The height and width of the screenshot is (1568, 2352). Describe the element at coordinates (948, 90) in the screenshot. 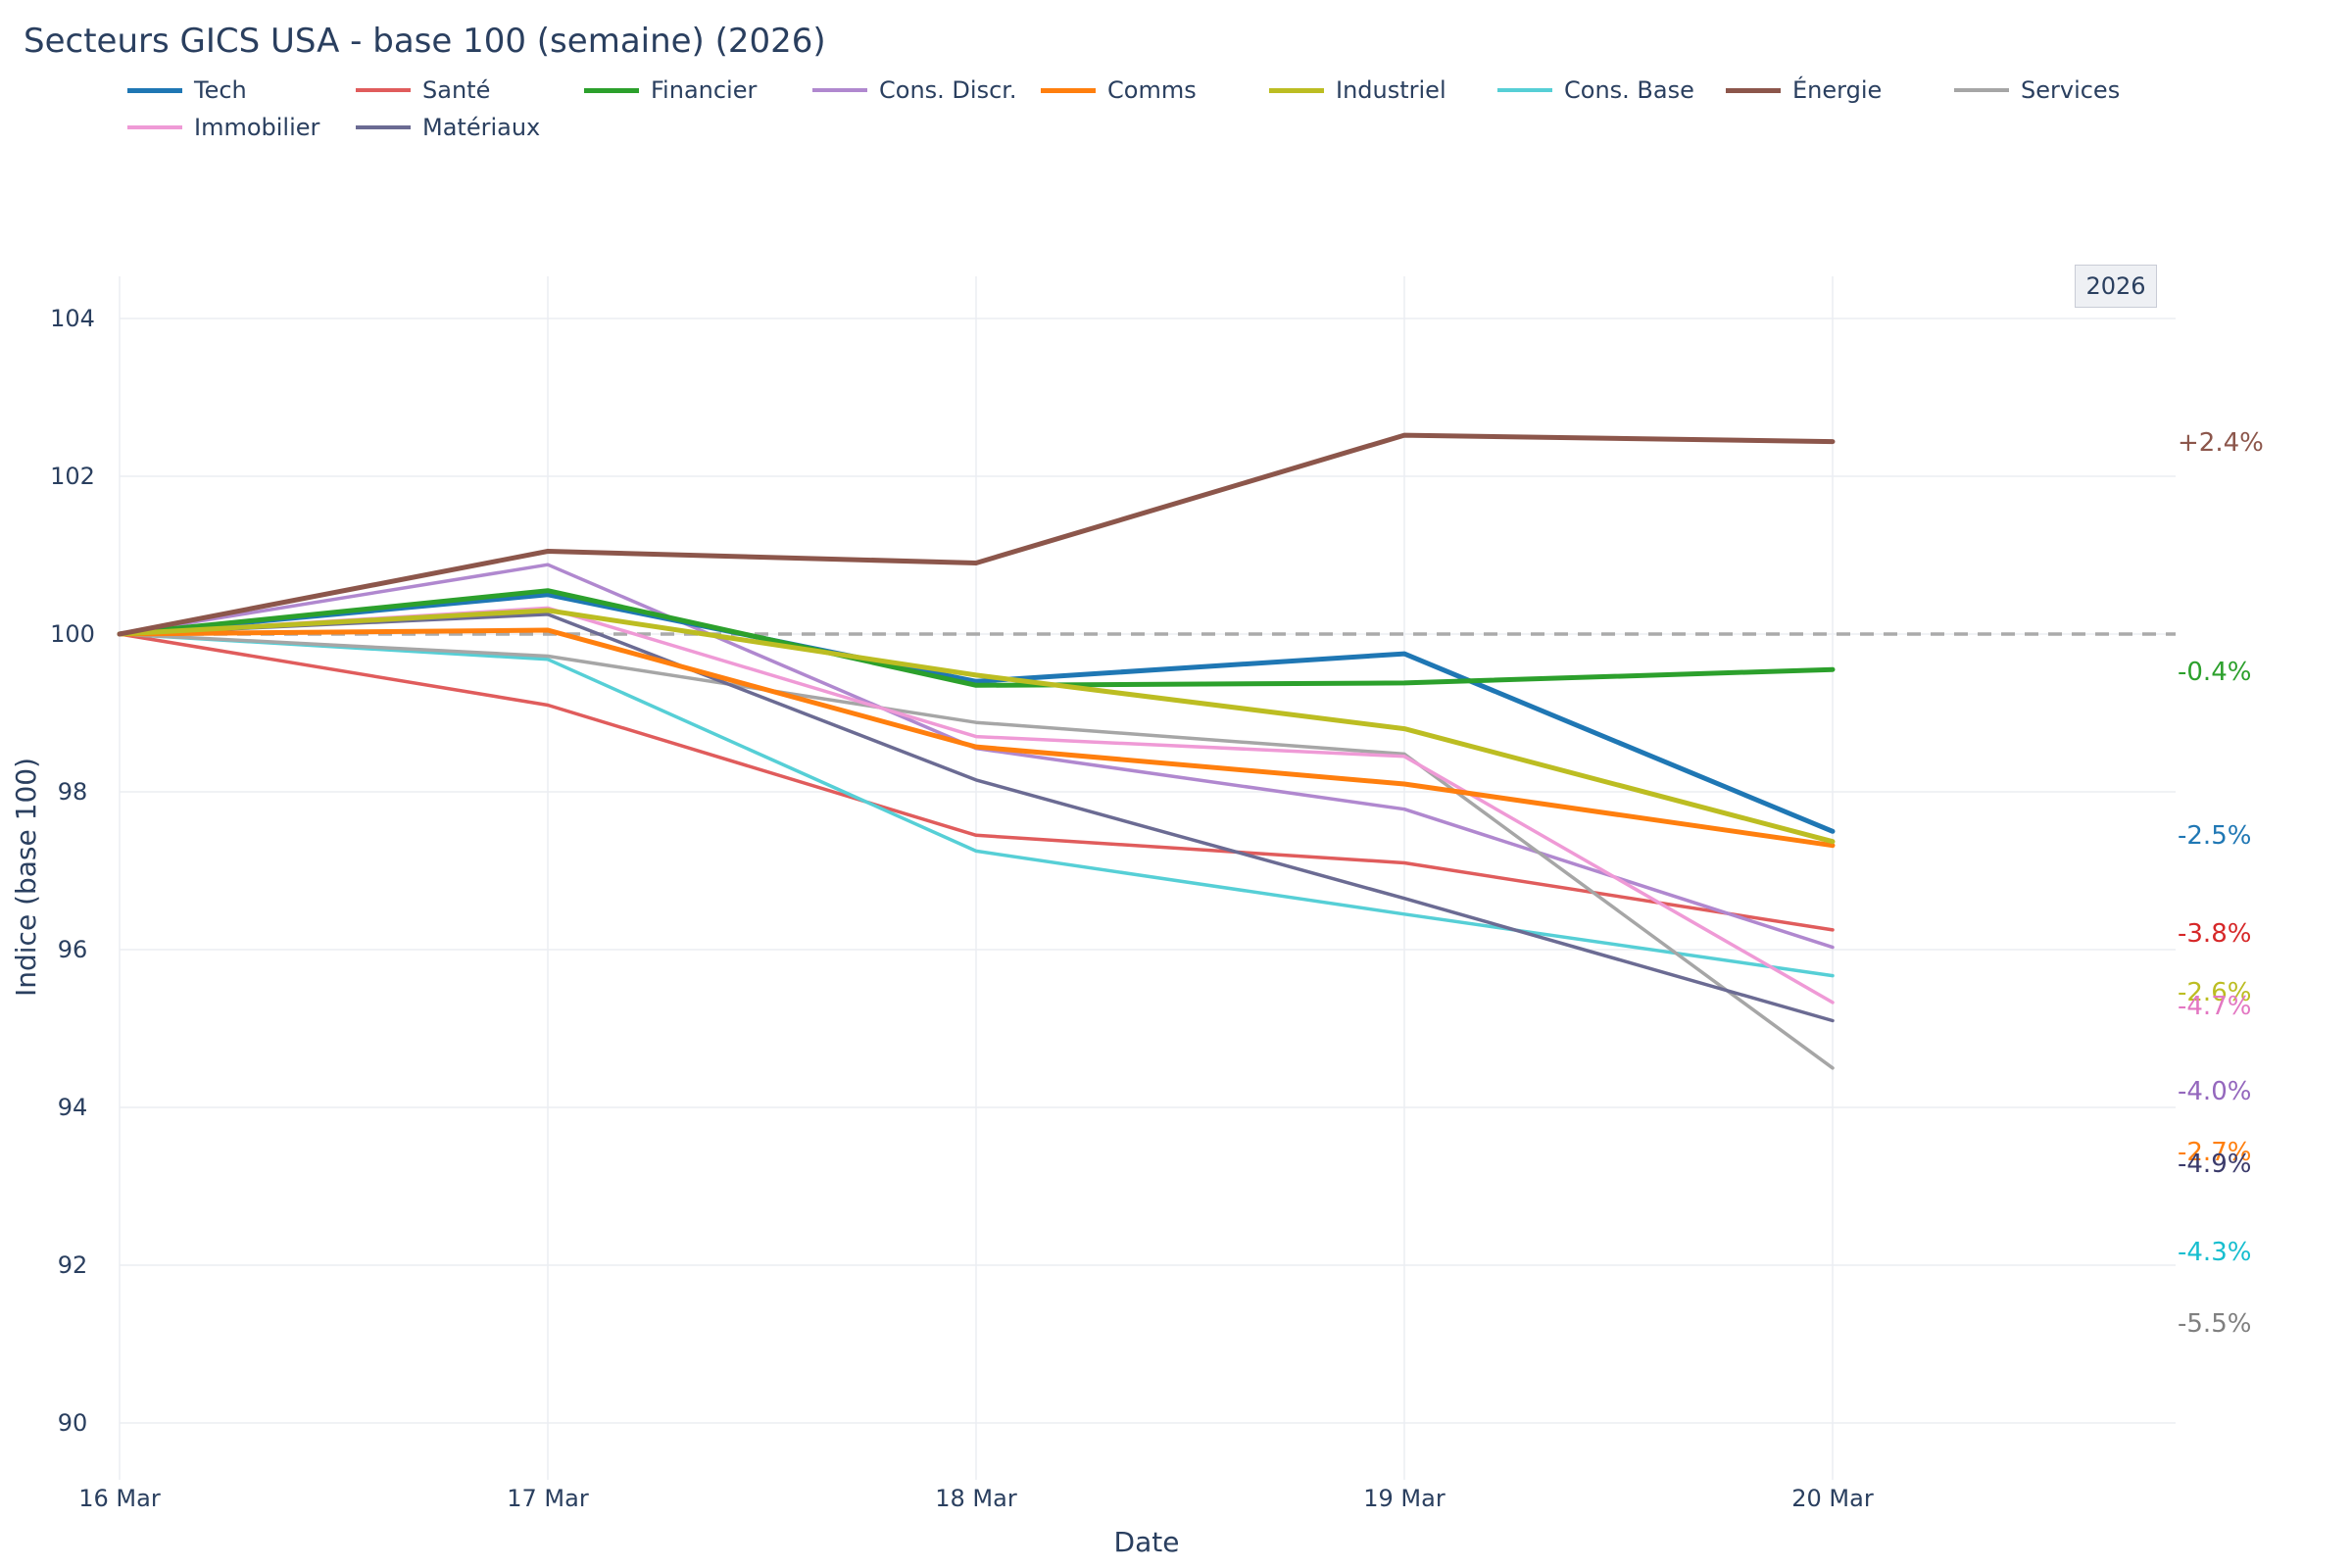

I see `legend-label: Cons. Discr.` at that location.